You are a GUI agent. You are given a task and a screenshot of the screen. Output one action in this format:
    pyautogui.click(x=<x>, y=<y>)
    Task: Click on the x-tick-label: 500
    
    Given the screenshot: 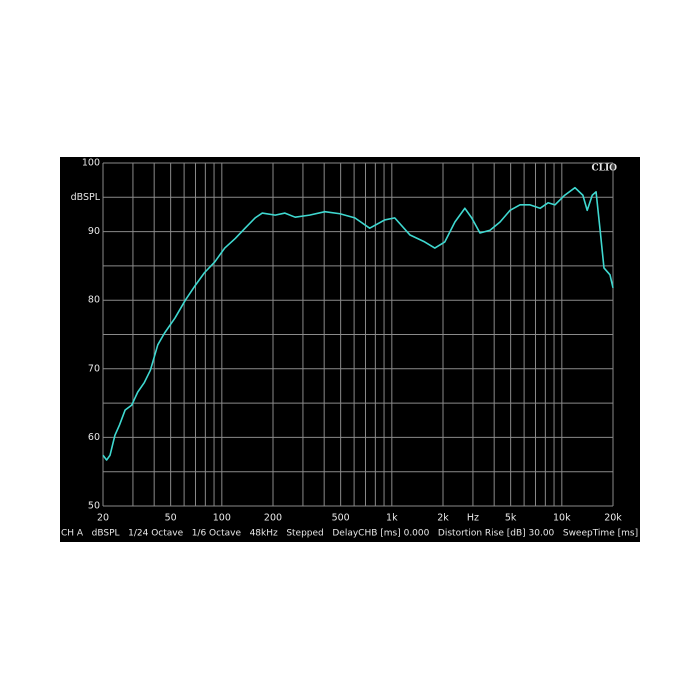 What is the action you would take?
    pyautogui.click(x=341, y=518)
    